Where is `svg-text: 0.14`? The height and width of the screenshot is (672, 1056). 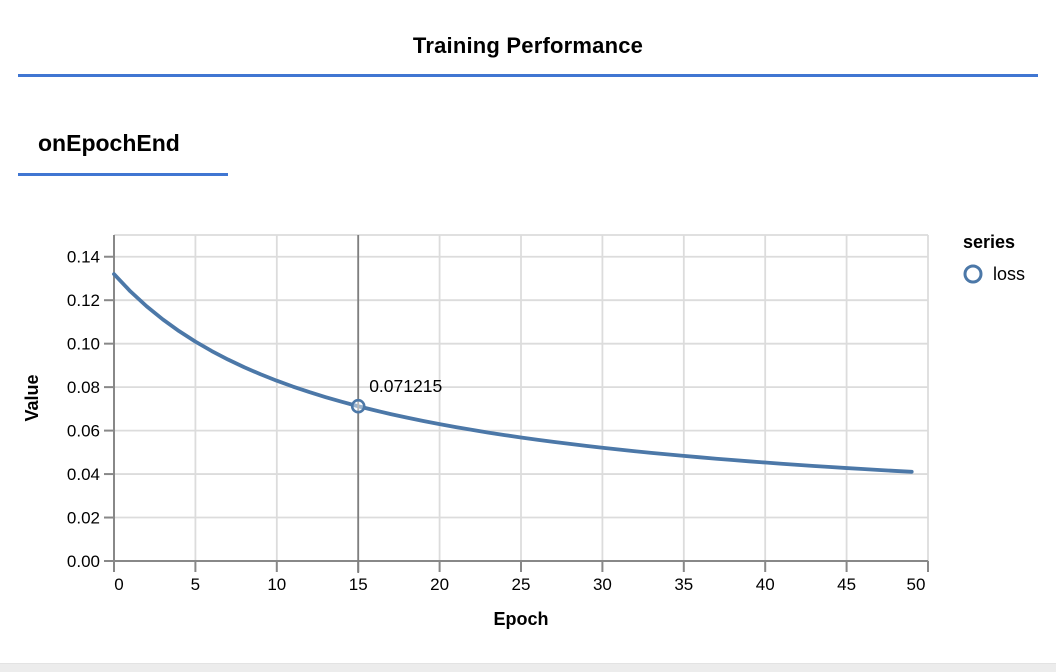
svg-text: 0.14 is located at coordinates (83, 257).